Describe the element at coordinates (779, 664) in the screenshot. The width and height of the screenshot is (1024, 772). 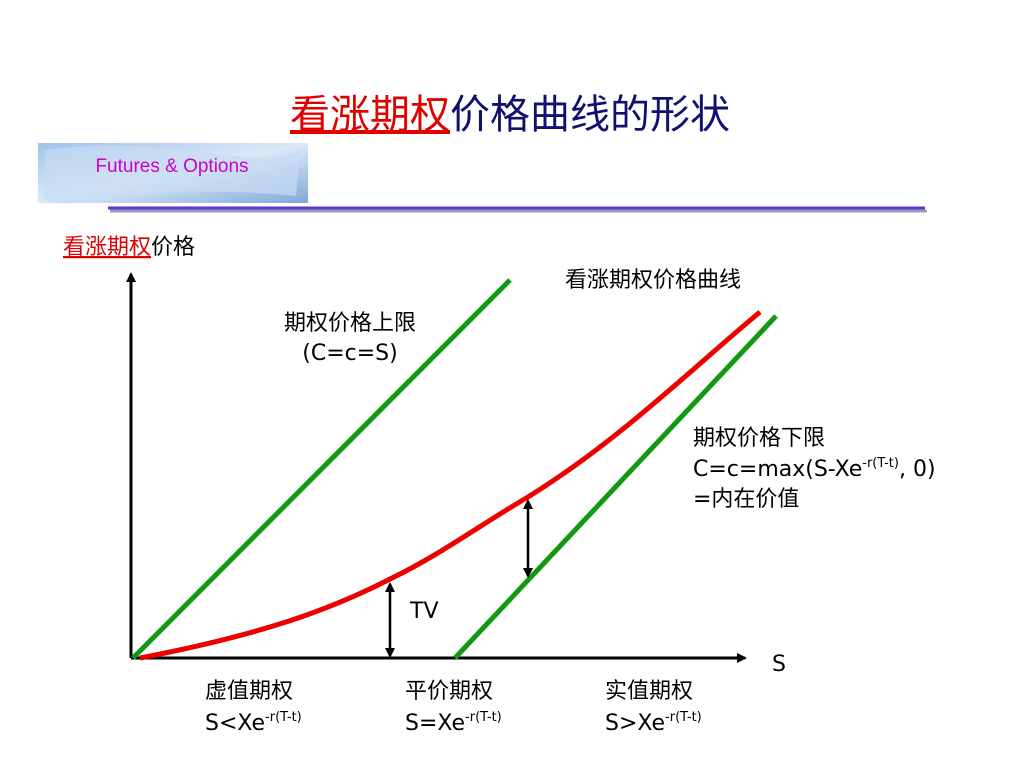
I see `x-axis-label: S` at that location.